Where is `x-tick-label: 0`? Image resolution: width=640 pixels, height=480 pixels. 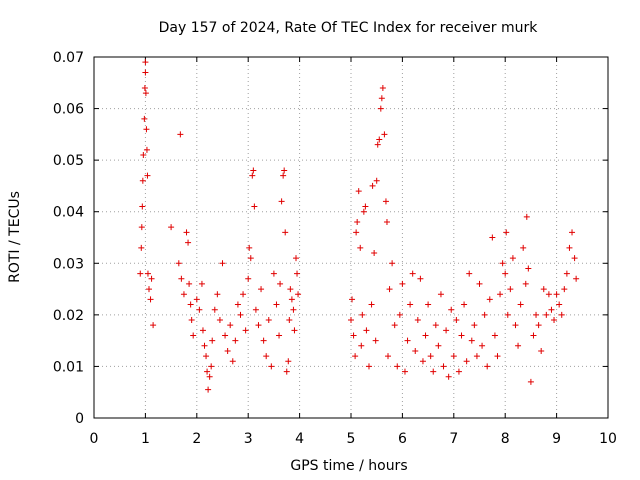 x-tick-label: 0 is located at coordinates (94, 439).